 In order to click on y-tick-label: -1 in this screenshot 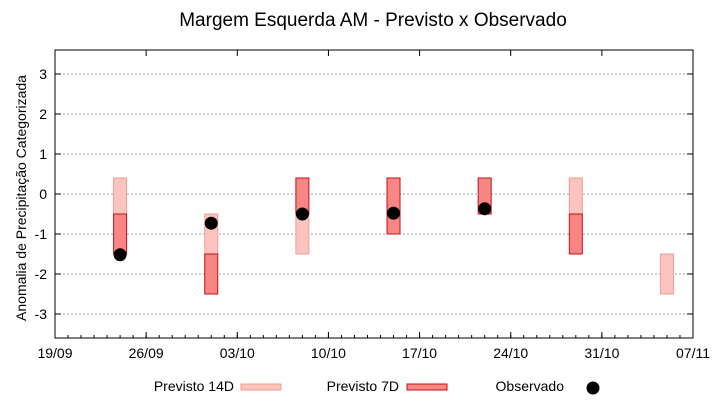, I will do `click(41, 234)`.